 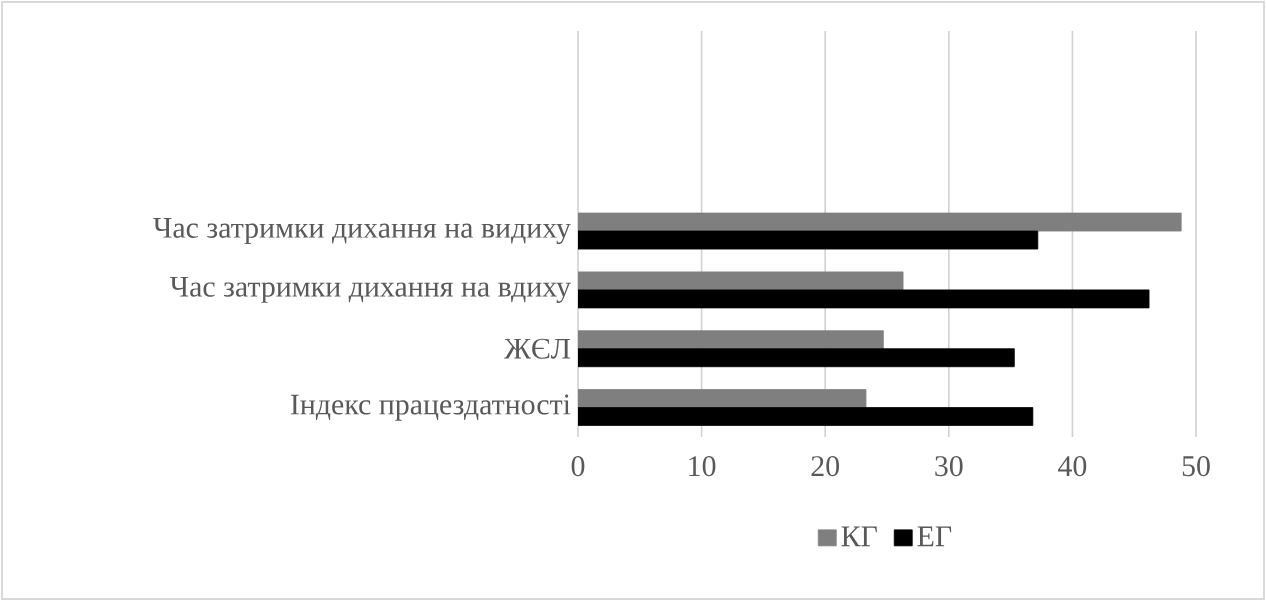 What do you see at coordinates (537, 348) in the screenshot?
I see `y-tick-label: ЖЄЛ` at bounding box center [537, 348].